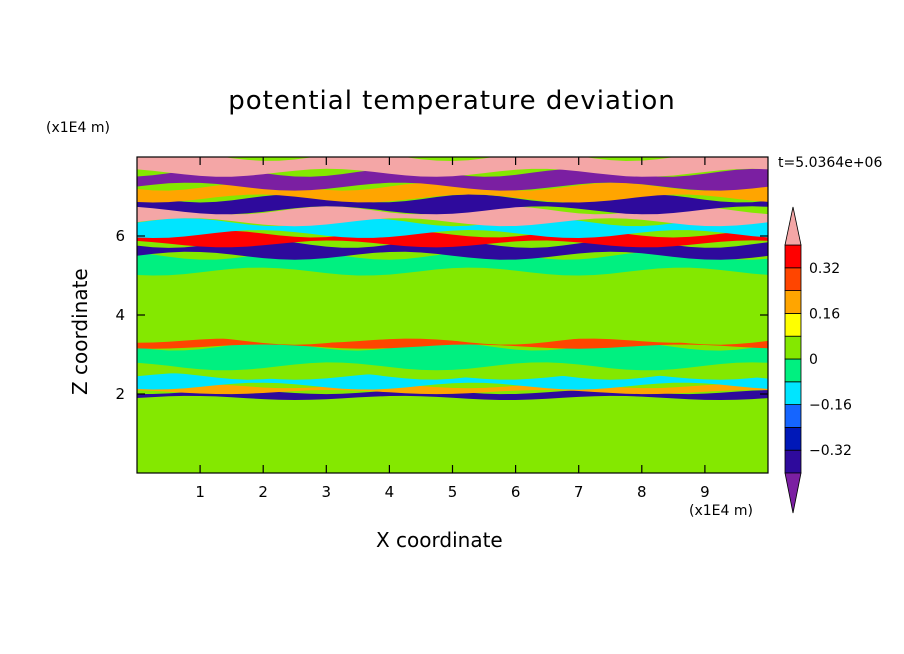  I want to click on colorbar-tick-label: 0.16, so click(824, 314).